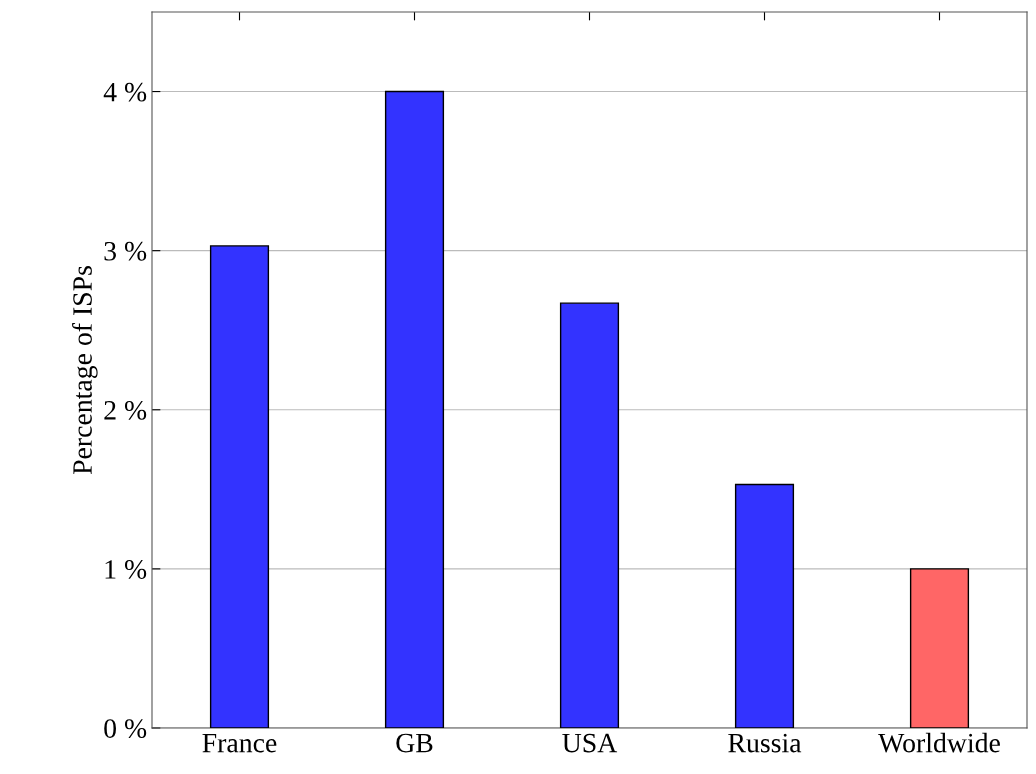 Image resolution: width=1036 pixels, height=774 pixels. What do you see at coordinates (125, 251) in the screenshot?
I see `y-tick-label: 3 %` at bounding box center [125, 251].